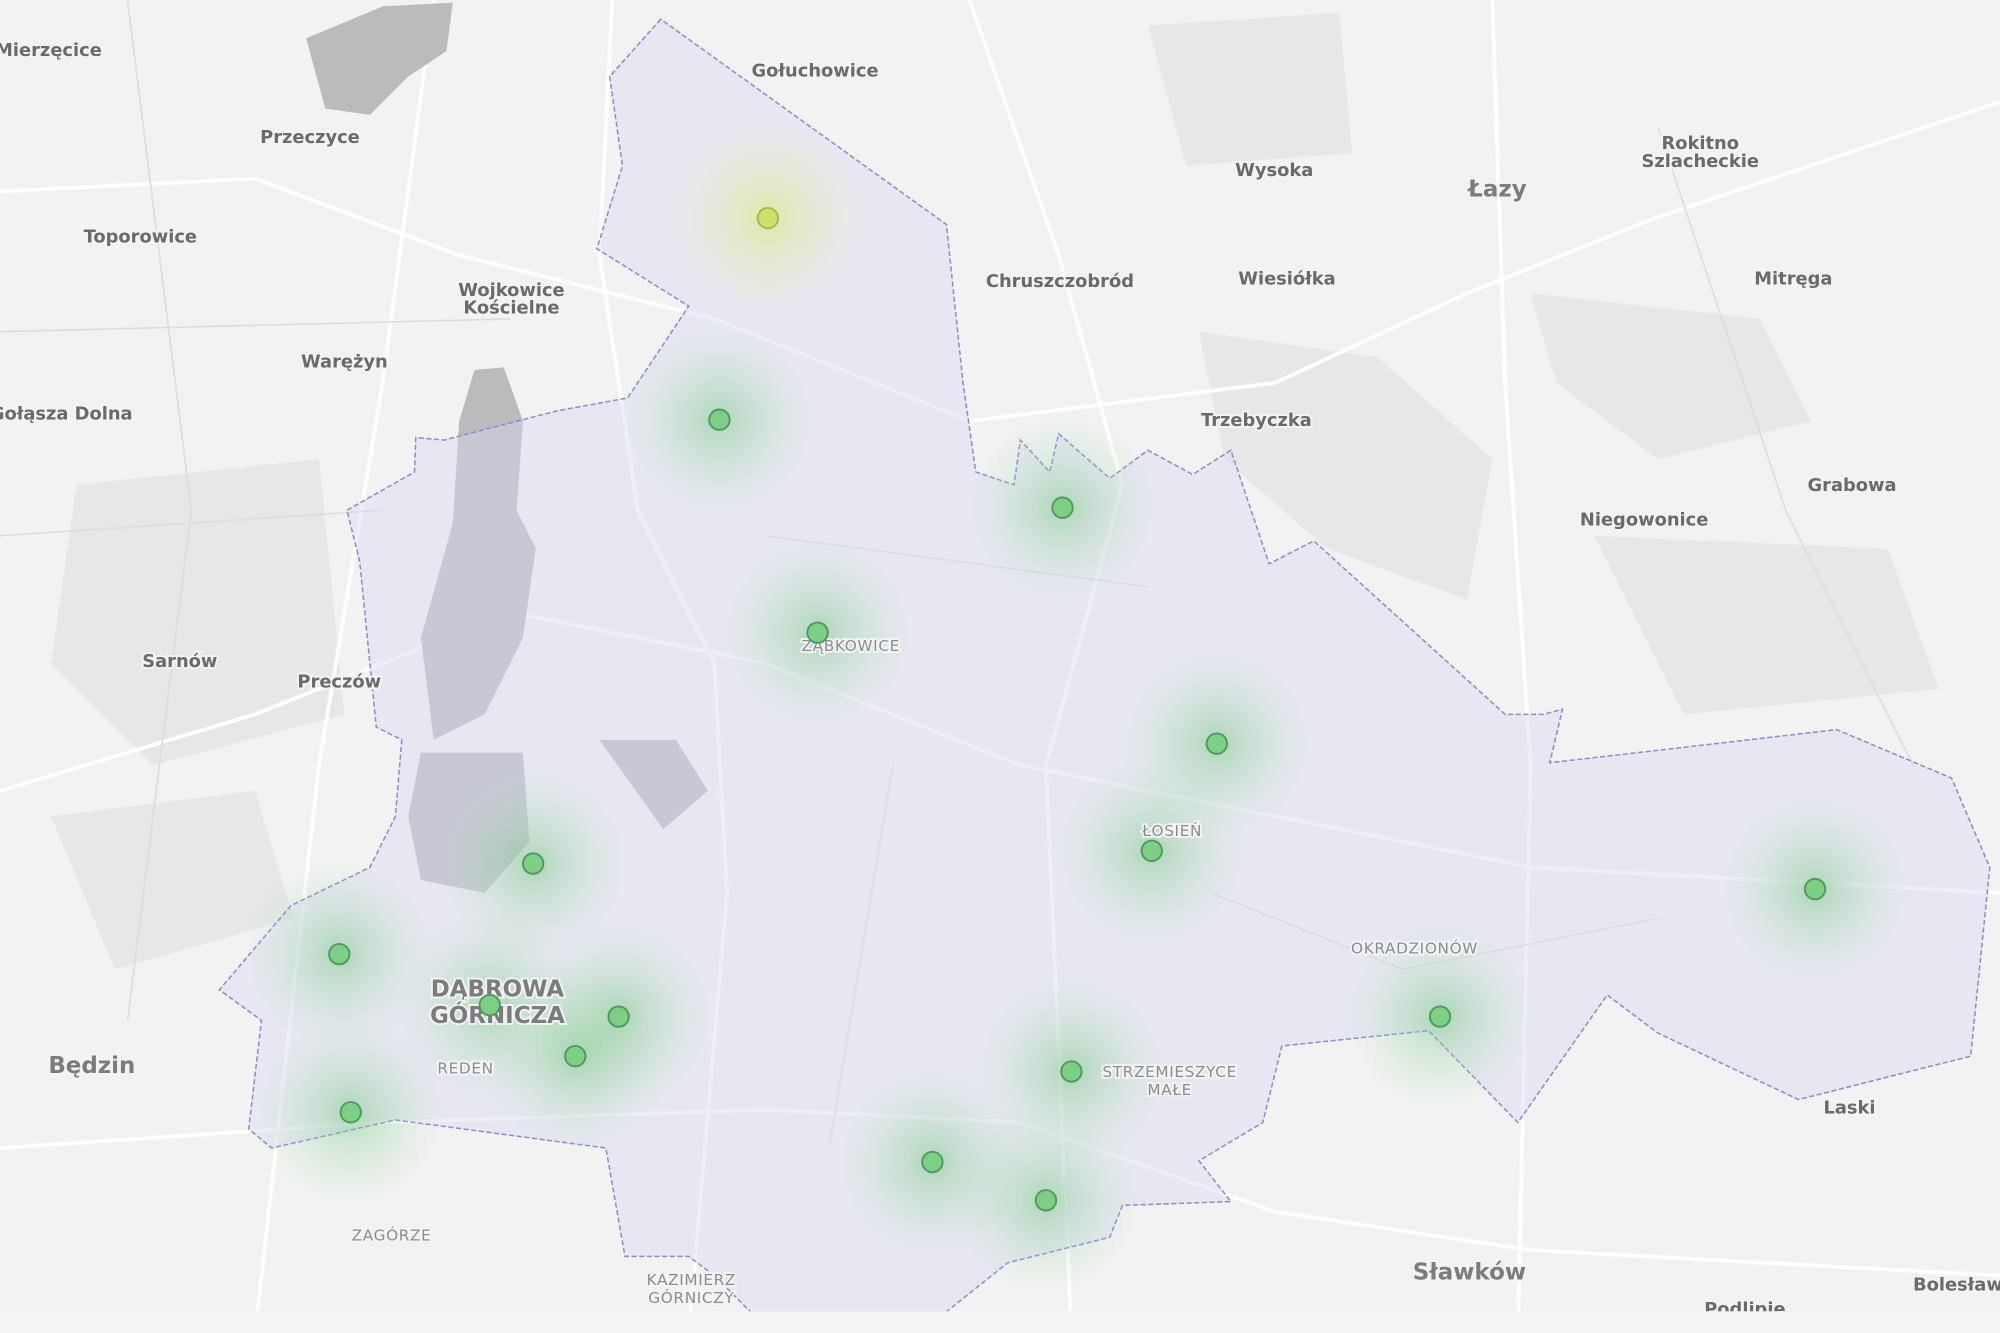  I want to click on place-label: Mierzęcice, so click(51, 50).